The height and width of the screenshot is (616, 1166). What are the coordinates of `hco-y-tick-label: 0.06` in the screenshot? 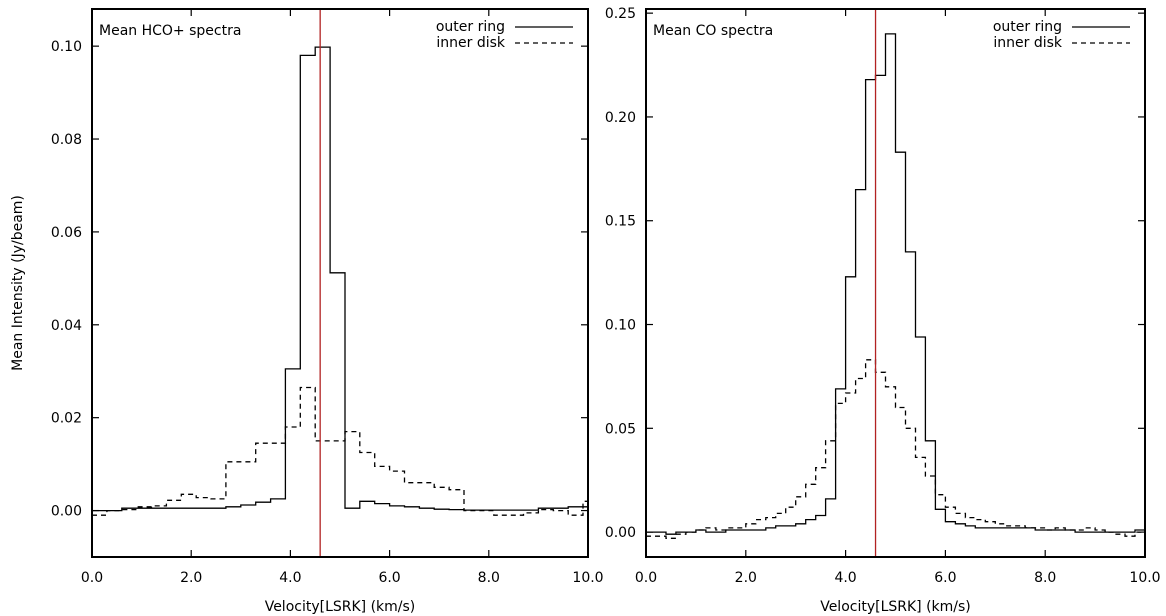 It's located at (66, 233).